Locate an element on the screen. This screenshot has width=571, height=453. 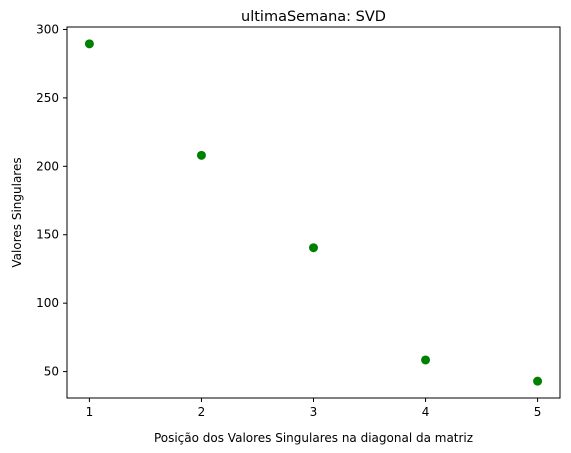
x-tick-label: 4 is located at coordinates (426, 412).